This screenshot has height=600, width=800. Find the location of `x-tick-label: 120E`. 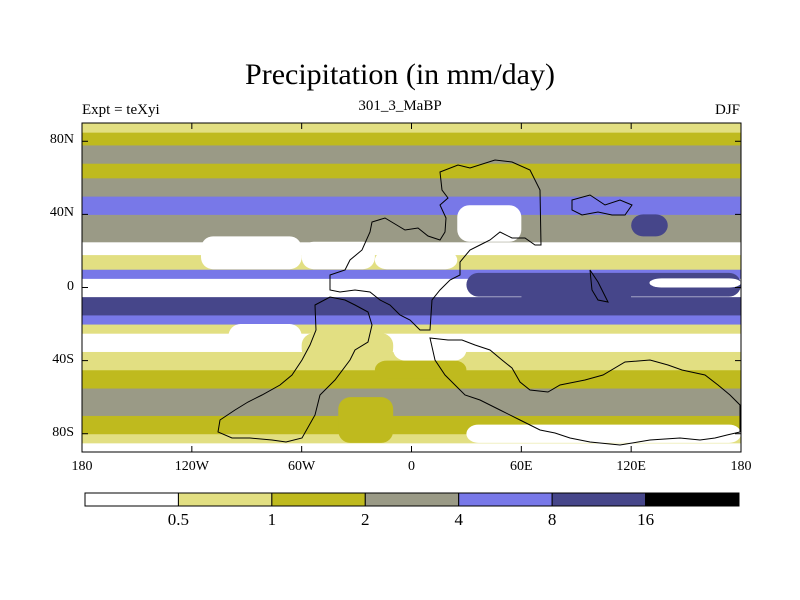

x-tick-label: 120E is located at coordinates (631, 466).